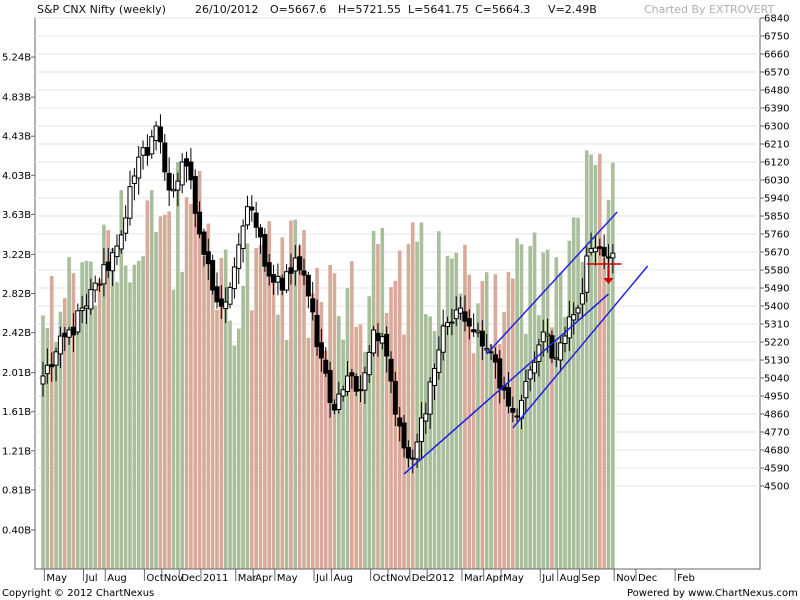 Image resolution: width=800 pixels, height=600 pixels. Describe the element at coordinates (590, 578) in the screenshot. I see `time-tick-label: Sep` at that location.